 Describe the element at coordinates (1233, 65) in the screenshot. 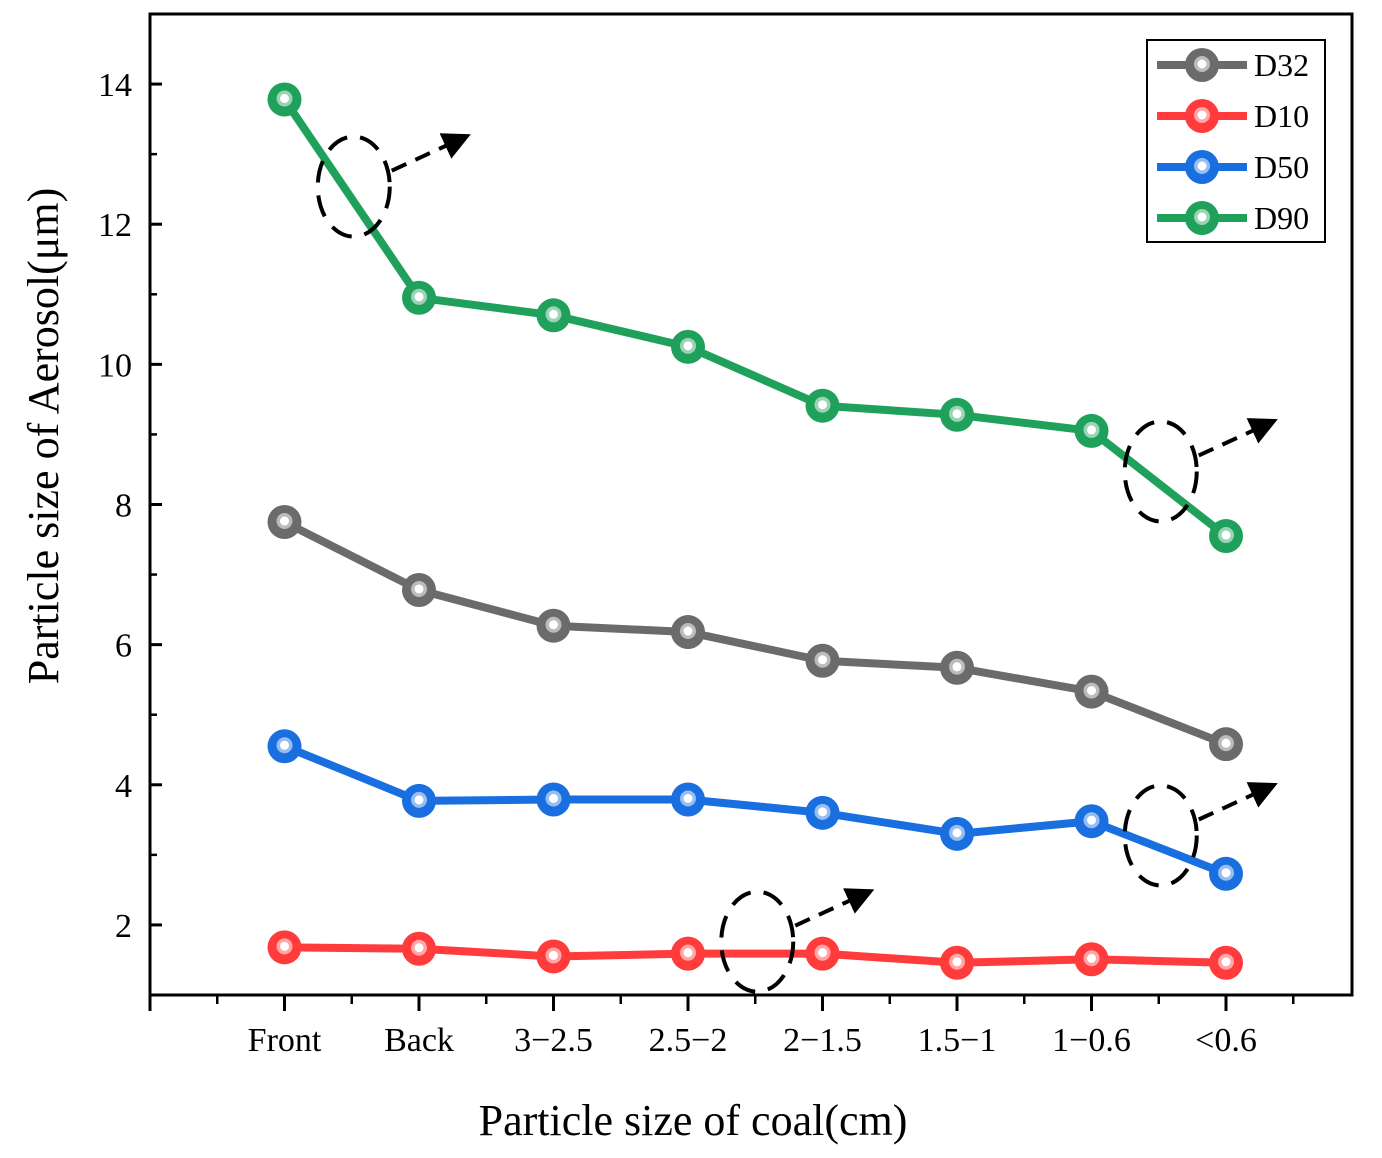

I see `legend-item-d32: D32` at that location.